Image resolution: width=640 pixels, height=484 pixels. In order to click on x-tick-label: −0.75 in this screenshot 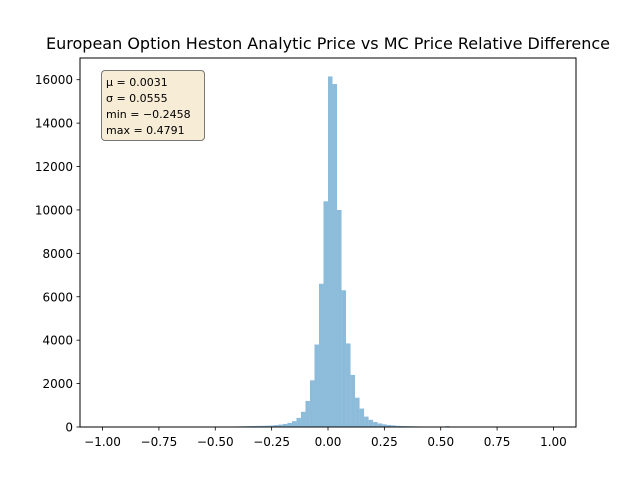, I will do `click(159, 442)`.